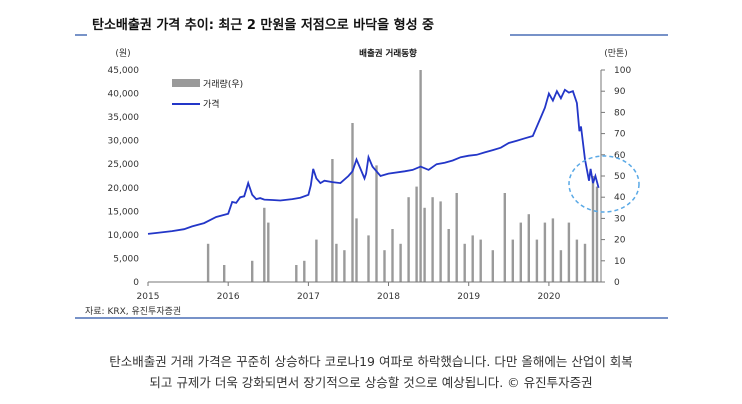  Describe the element at coordinates (223, 84) in the screenshot. I see `legend-label-volume: 거래량(우)` at that location.